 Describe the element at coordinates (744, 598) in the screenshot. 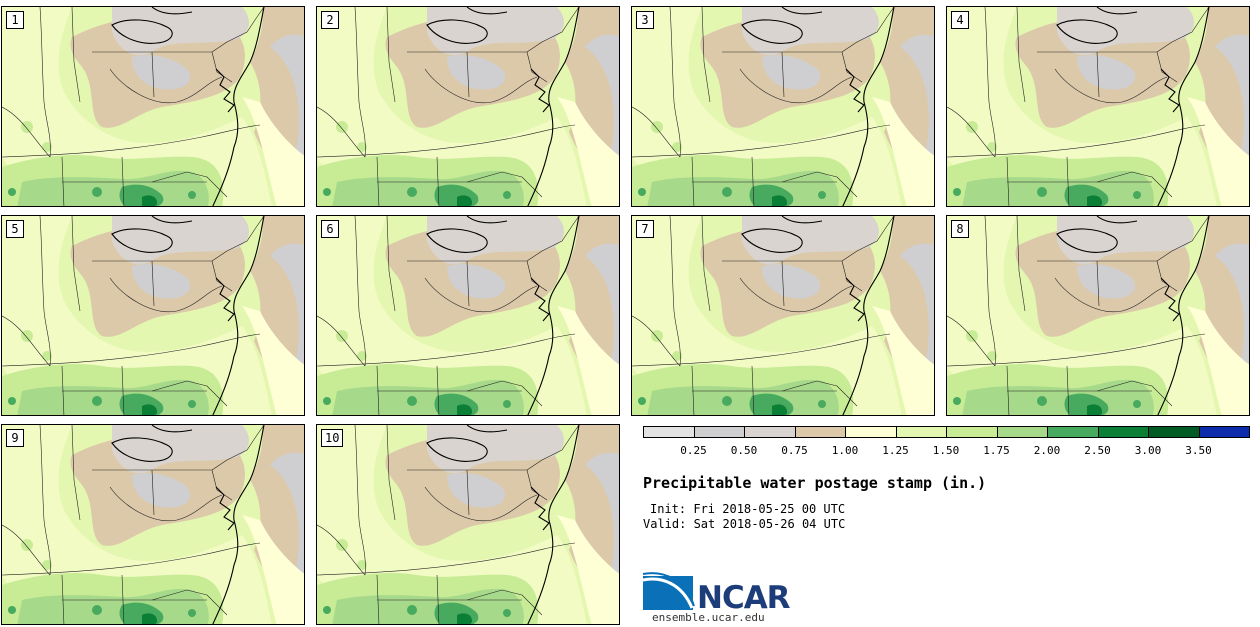

I see `logo-text: NCAR` at that location.